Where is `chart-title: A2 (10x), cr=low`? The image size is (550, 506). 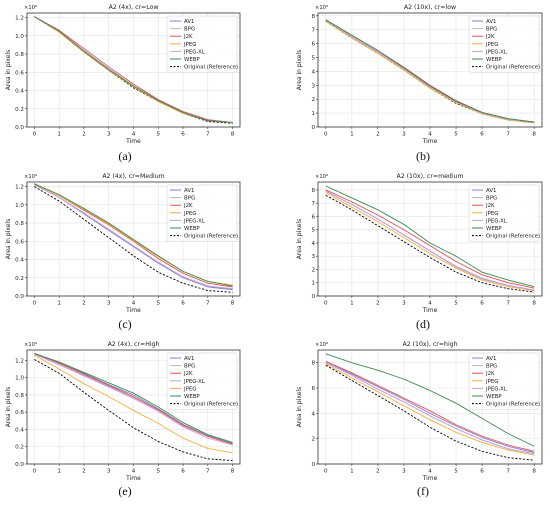
chart-title: A2 (10x), cr=low is located at coordinates (430, 7).